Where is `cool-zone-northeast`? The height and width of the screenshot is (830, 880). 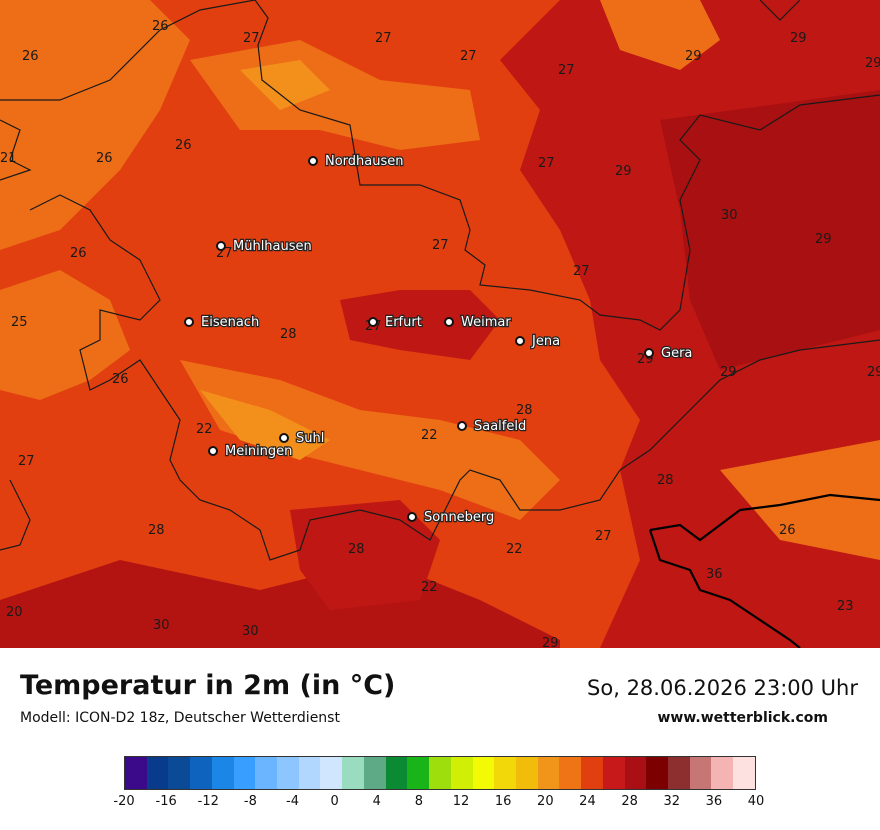 cool-zone-northeast is located at coordinates (660, 35).